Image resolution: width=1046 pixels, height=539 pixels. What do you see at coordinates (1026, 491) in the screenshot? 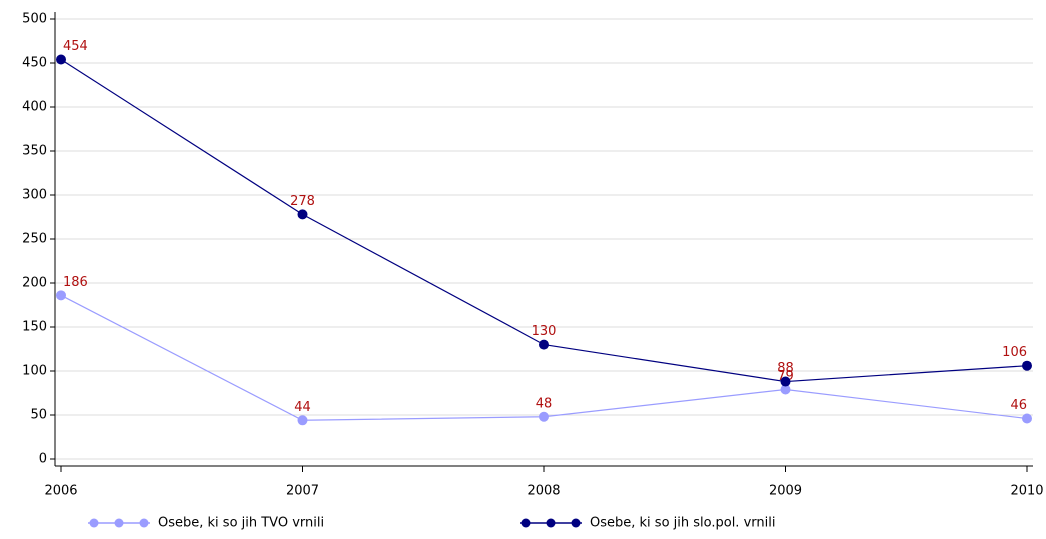
I see `x-tick-label: 2010` at bounding box center [1026, 491].